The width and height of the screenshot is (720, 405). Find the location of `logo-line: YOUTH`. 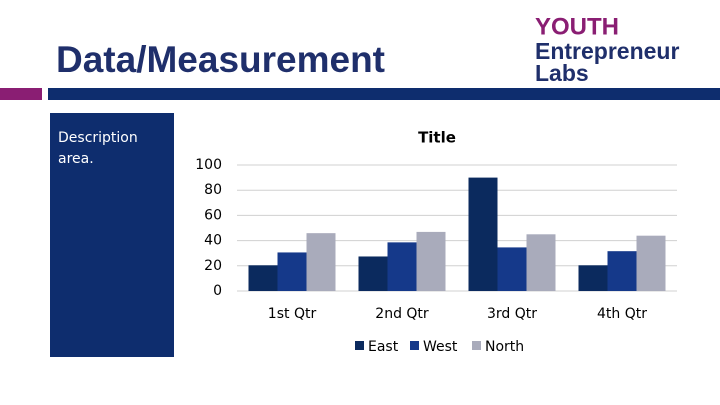

logo-line: YOUTH is located at coordinates (577, 26).